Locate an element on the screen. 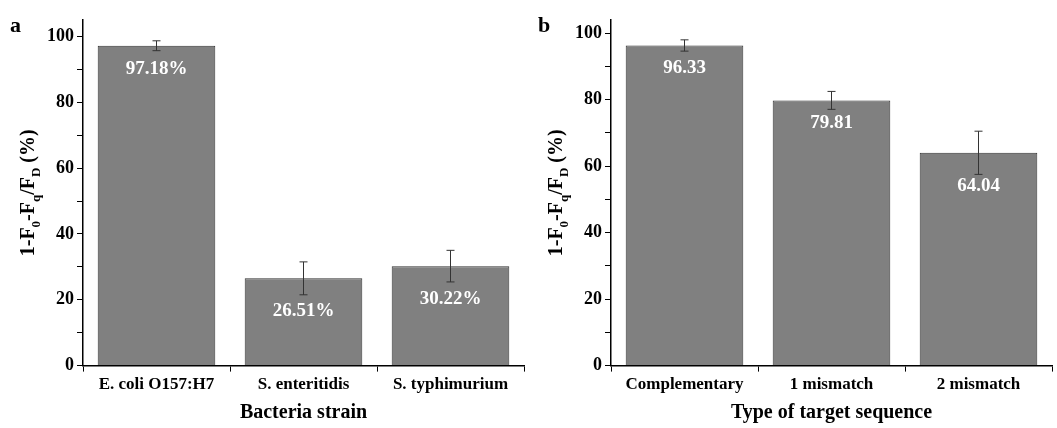  chart-title: a is located at coordinates (15, 24).